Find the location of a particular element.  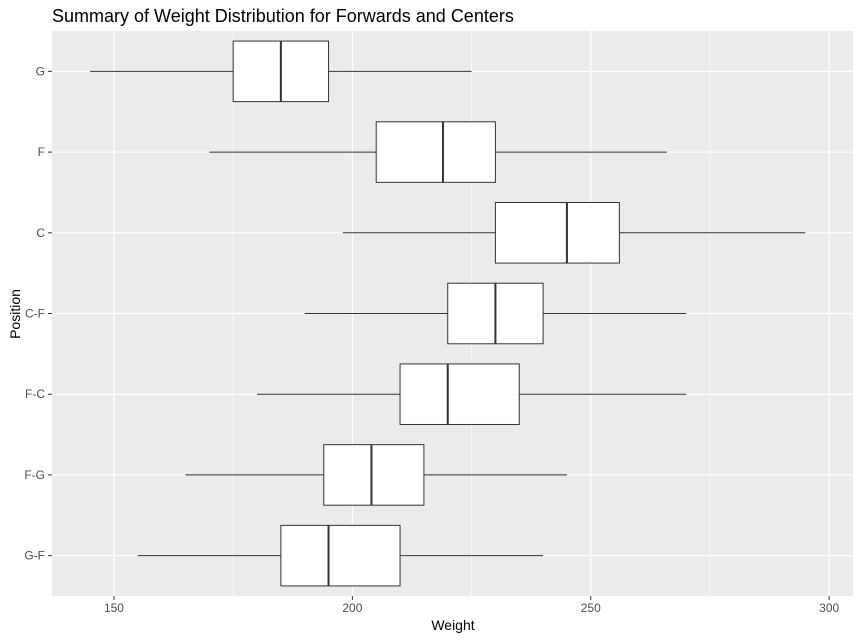

y-axis-label: Position is located at coordinates (15, 314).